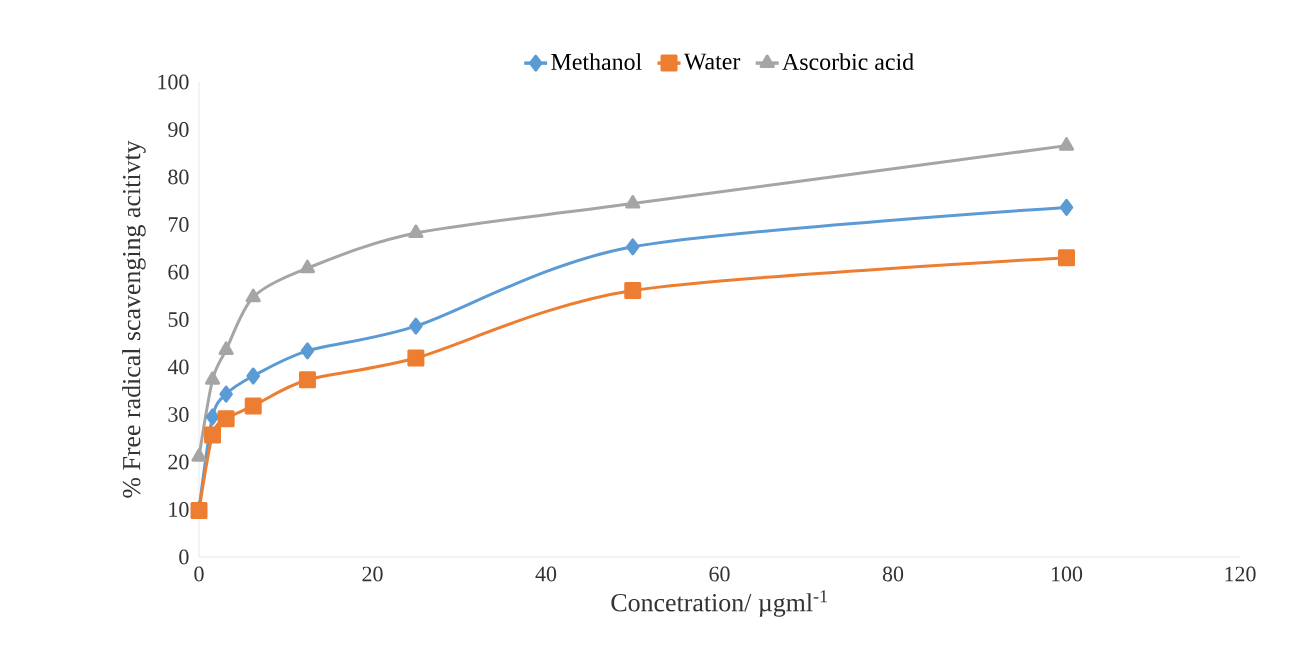  I want to click on y-tick-label: 100, so click(173, 82).